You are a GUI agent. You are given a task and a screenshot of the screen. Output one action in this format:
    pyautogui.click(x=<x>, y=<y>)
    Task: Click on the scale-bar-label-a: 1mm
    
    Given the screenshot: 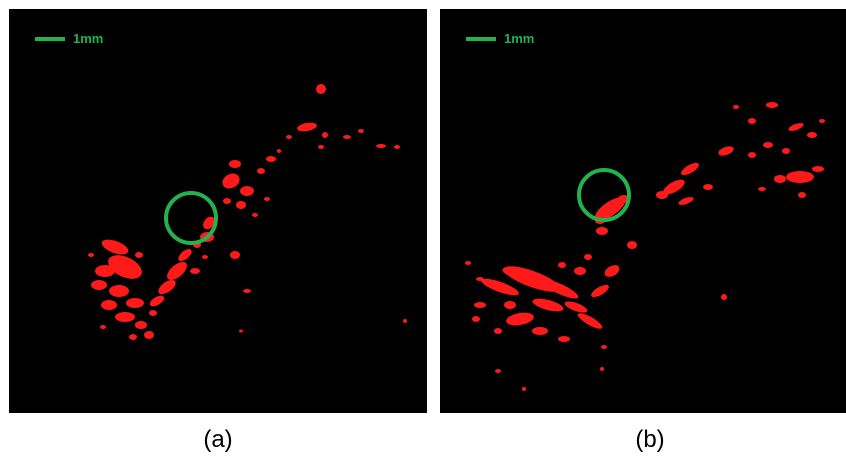 What is the action you would take?
    pyautogui.click(x=88, y=38)
    